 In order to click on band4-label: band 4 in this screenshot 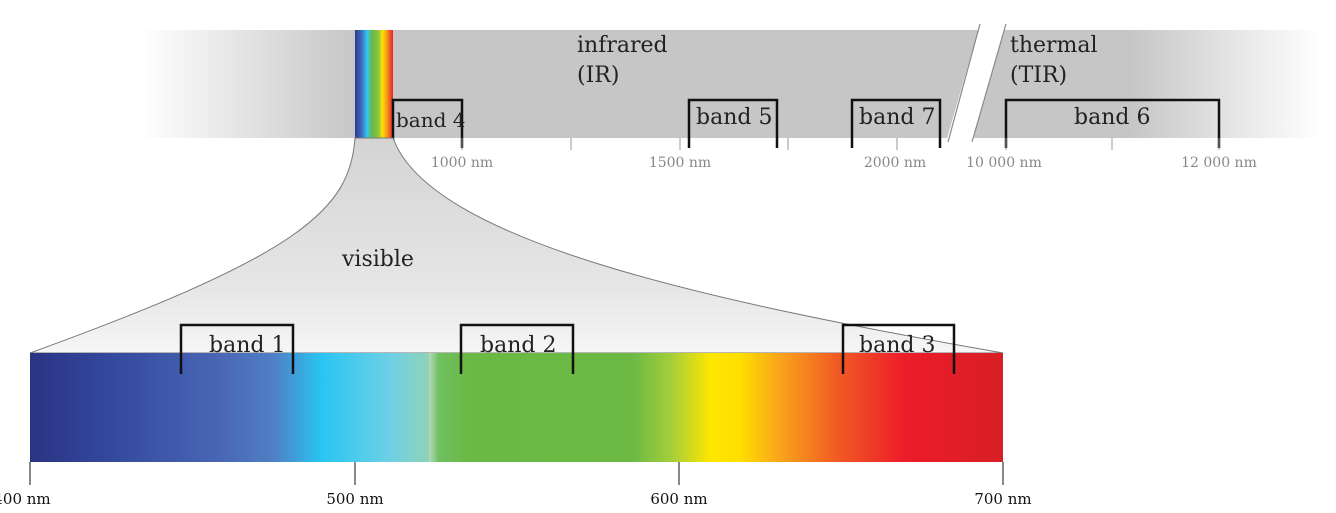, I will do `click(431, 120)`.